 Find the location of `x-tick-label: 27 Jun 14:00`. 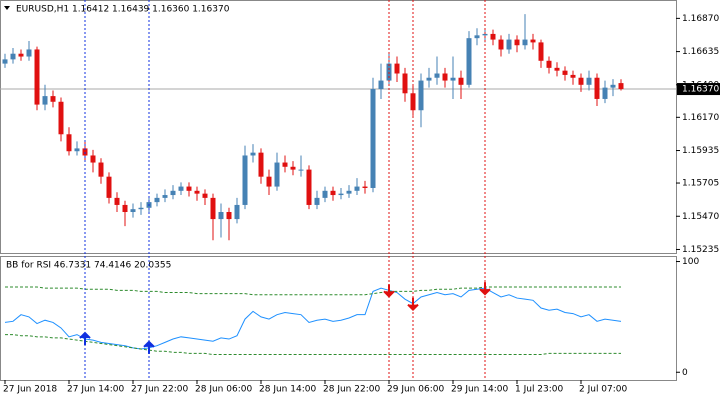

x-tick-label: 27 Jun 14:00 is located at coordinates (95, 390).